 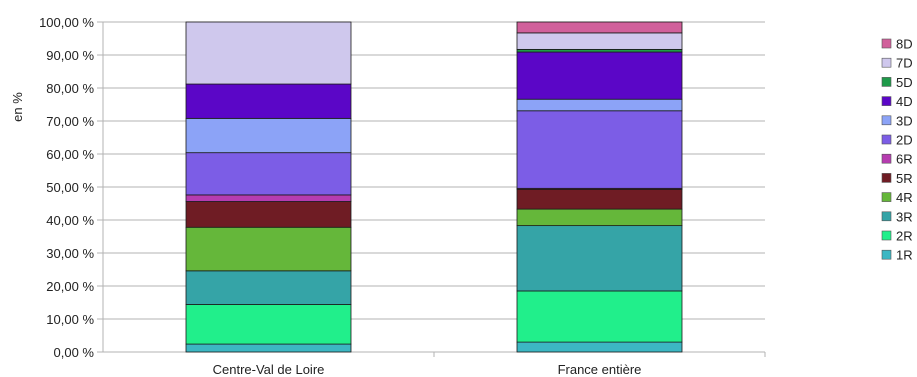 I want to click on legend: 8D 7D 5D 4D 3D 2D 6R 5R 4R 3R 2R 1R, so click(x=897, y=150).